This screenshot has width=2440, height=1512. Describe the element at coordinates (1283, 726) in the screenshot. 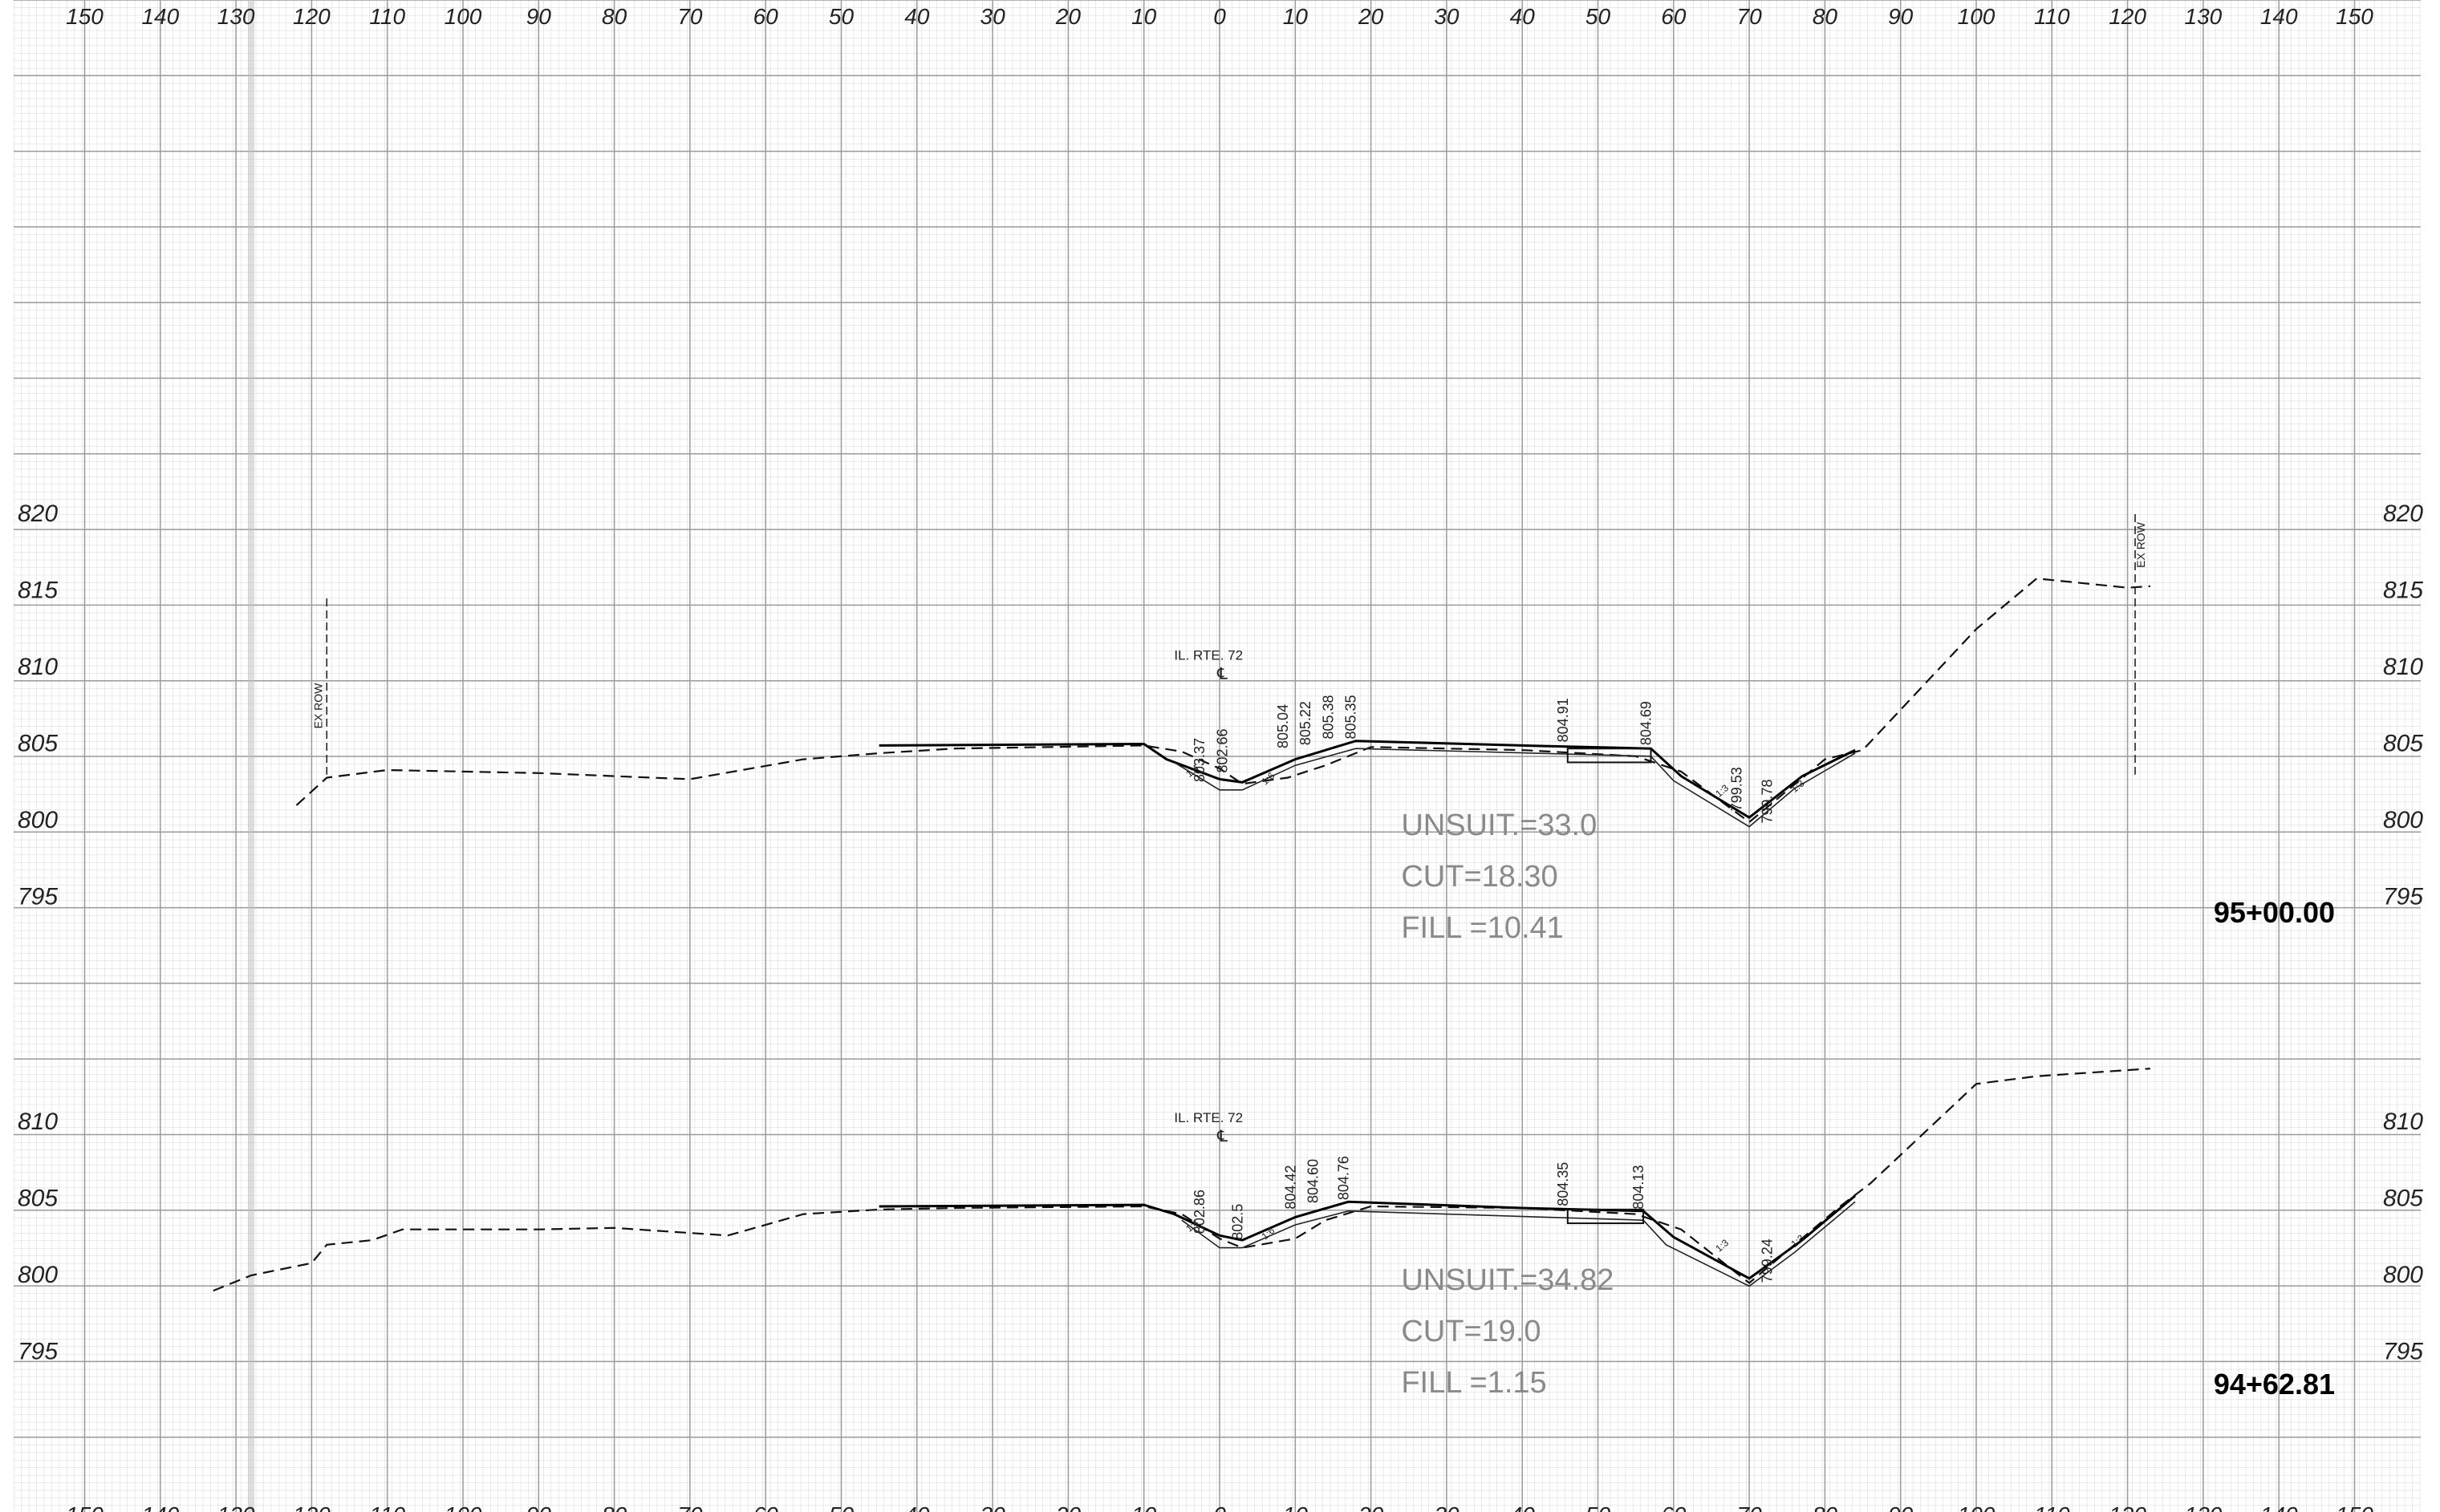

I see `point-elevation-label: 805.04` at that location.